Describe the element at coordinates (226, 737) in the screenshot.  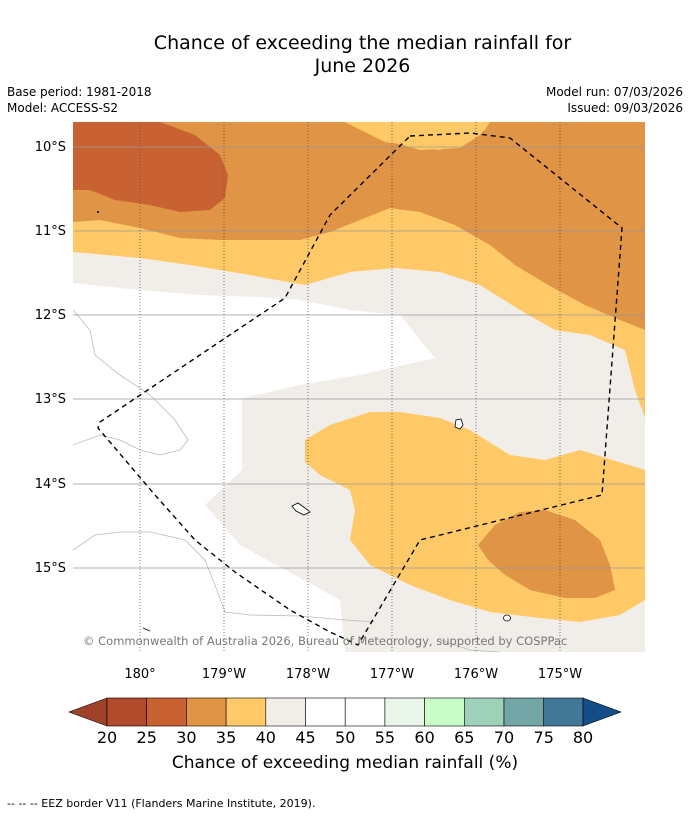
I see `colorbar-tick: 35` at that location.